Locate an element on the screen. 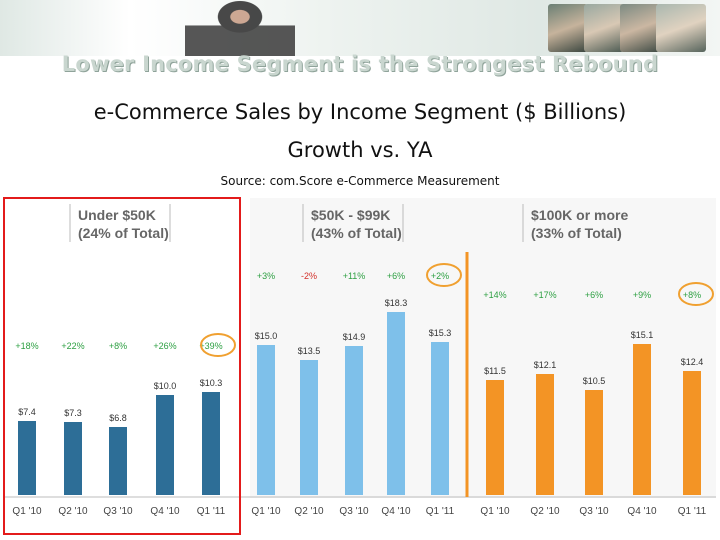 This screenshot has width=720, height=540. segment-title-line: (33% of Total) is located at coordinates (576, 233).